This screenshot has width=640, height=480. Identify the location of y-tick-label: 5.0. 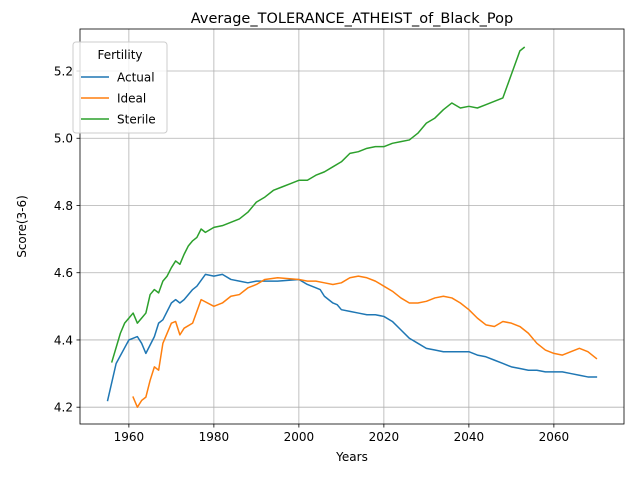
(63, 139).